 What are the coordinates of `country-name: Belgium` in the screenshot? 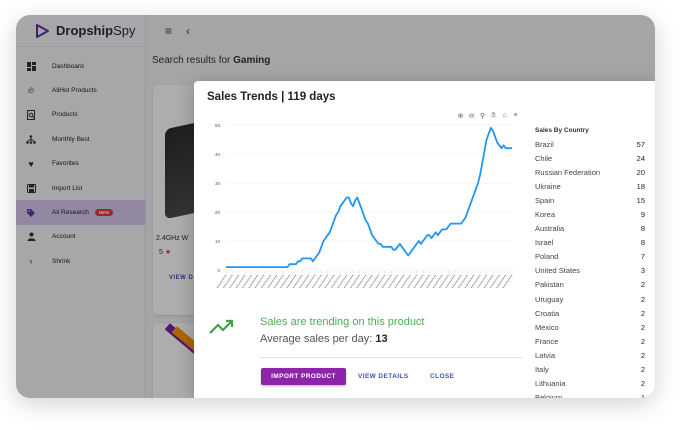 It's located at (549, 395).